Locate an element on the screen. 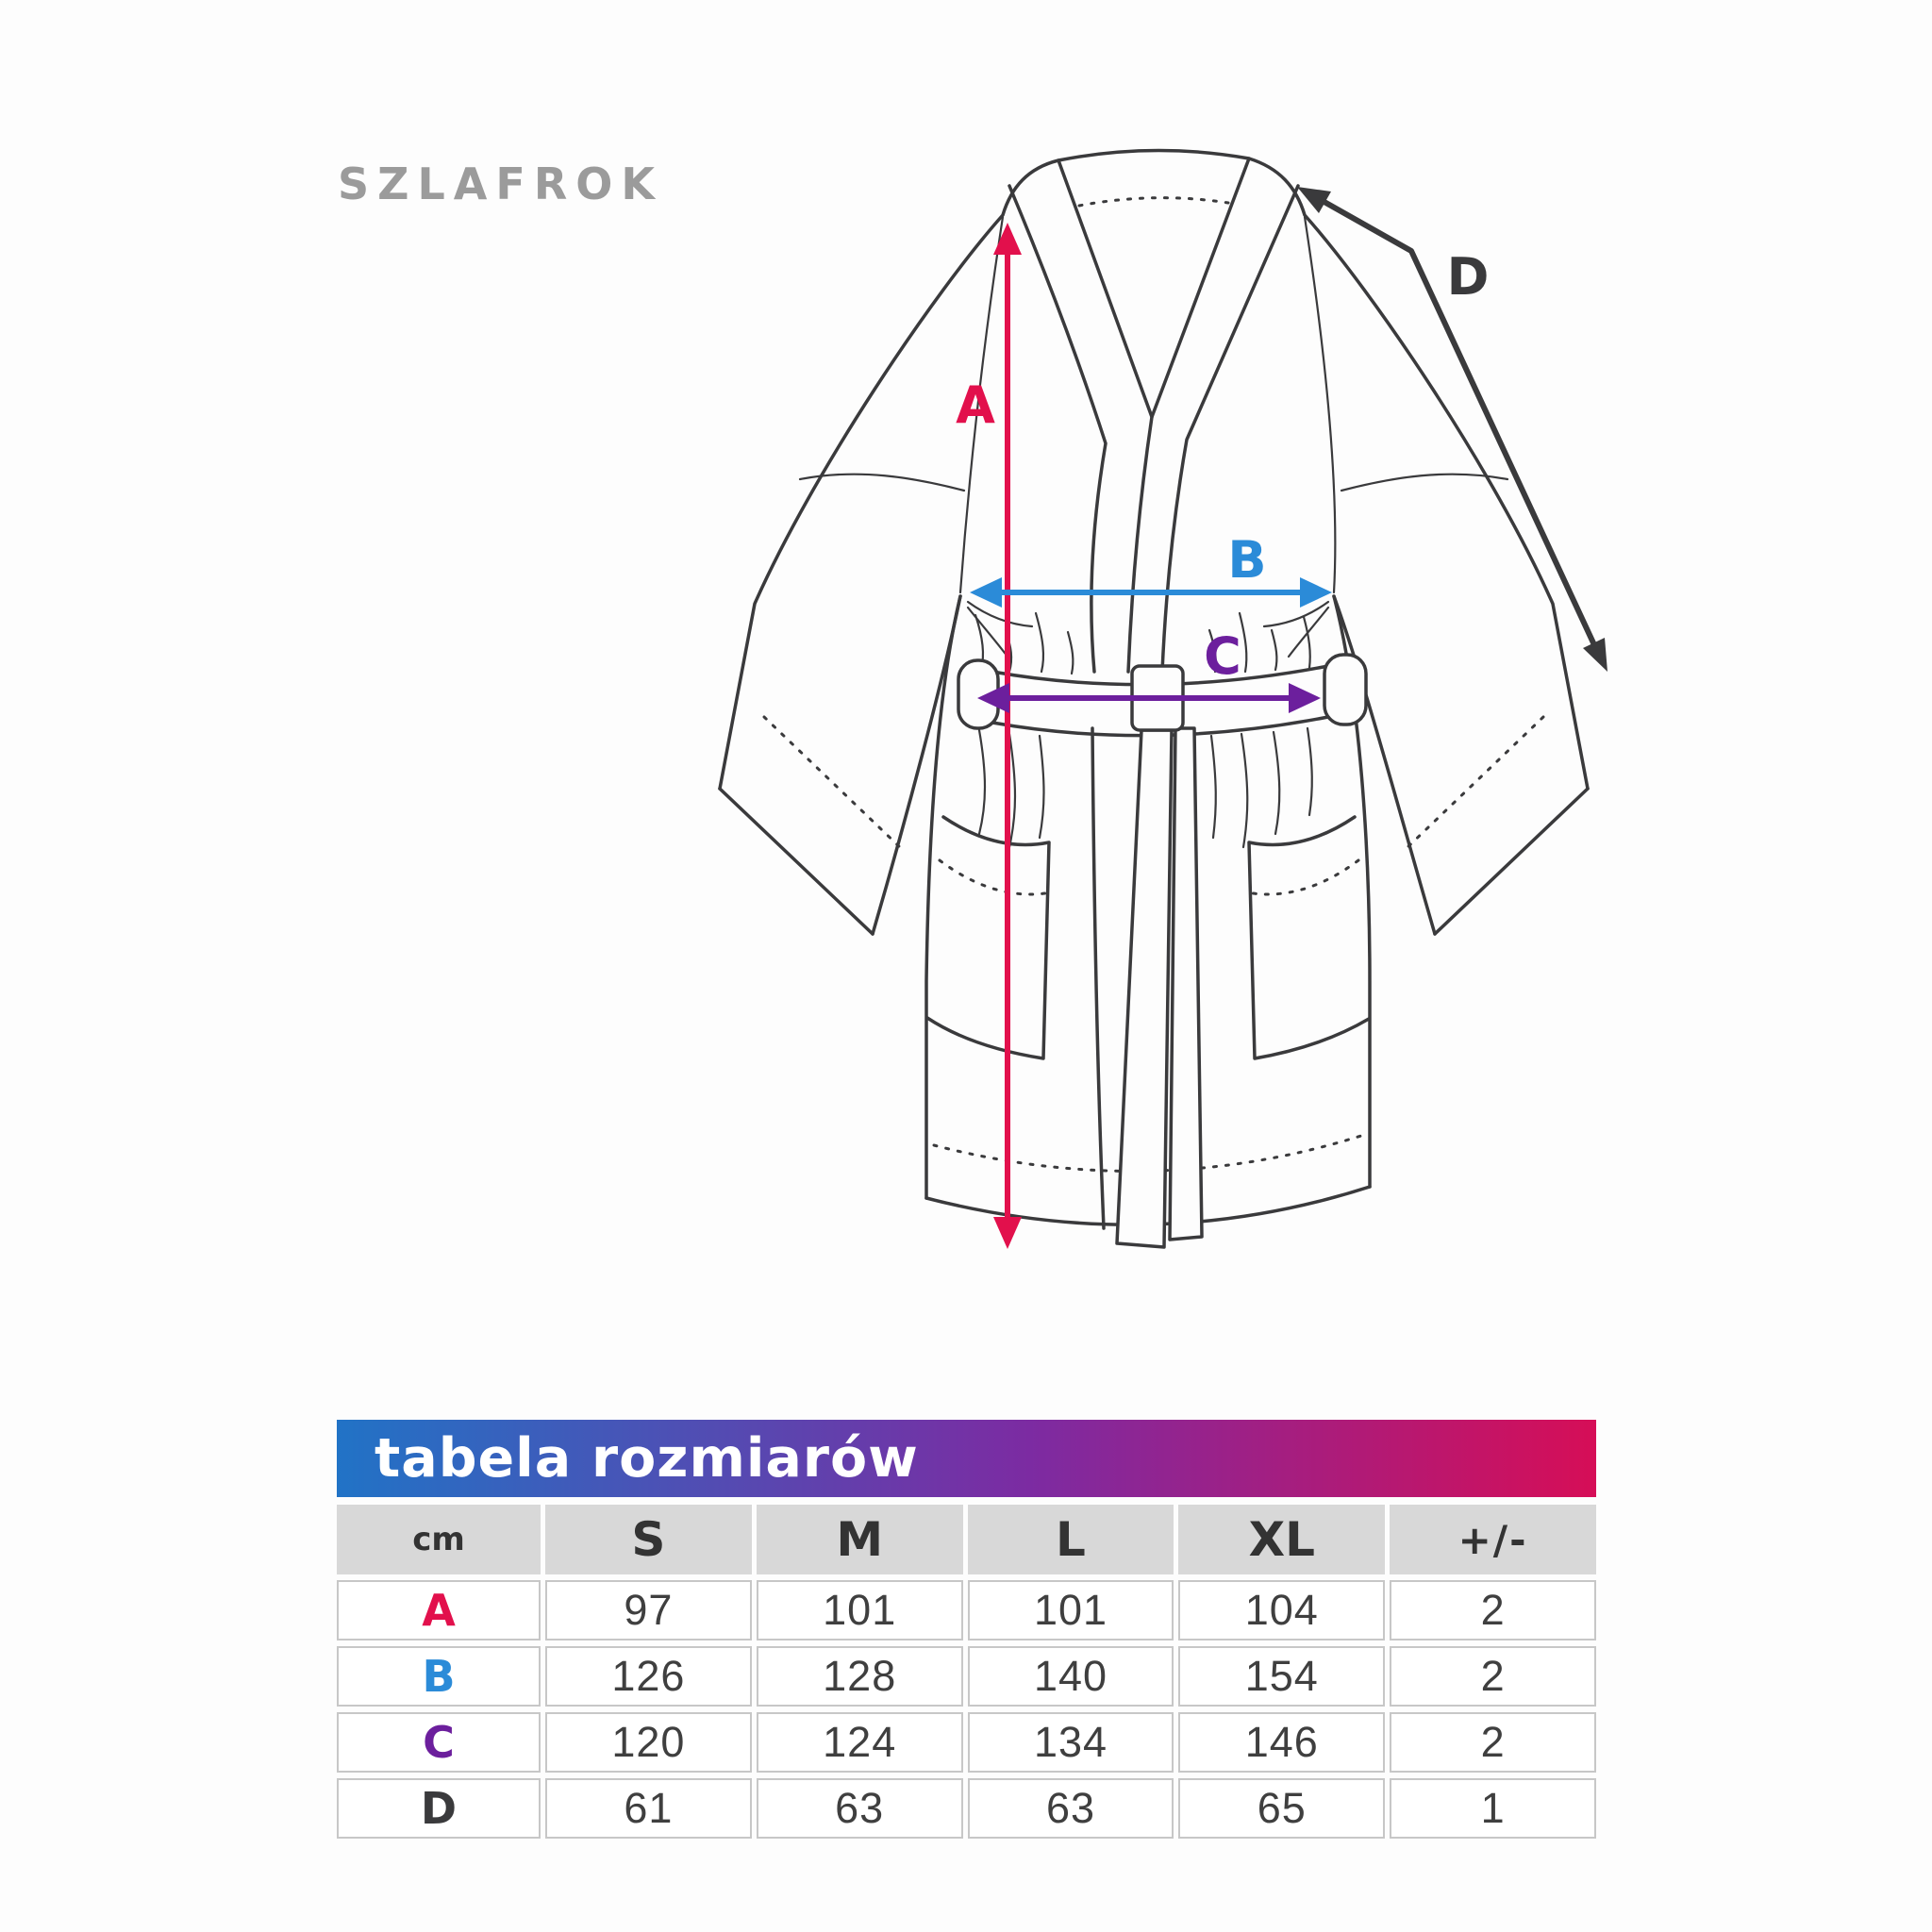 The width and height of the screenshot is (1932, 1932). right-sleeve-outer-edge is located at coordinates (1419, 474).